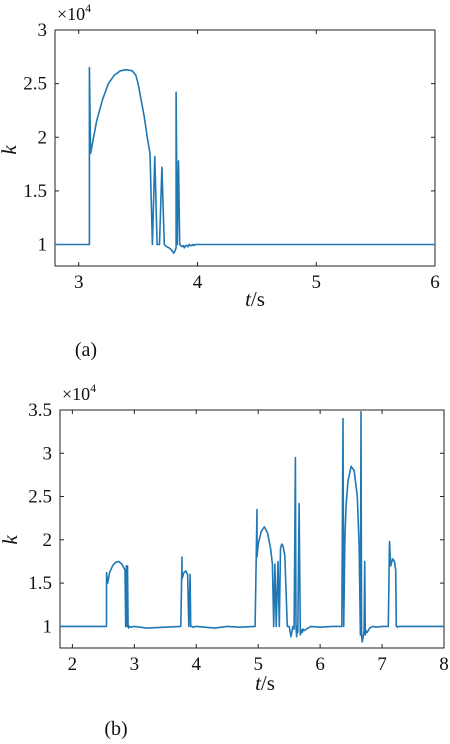  What do you see at coordinates (73, 664) in the screenshot?
I see `x-tick-label: 2` at bounding box center [73, 664].